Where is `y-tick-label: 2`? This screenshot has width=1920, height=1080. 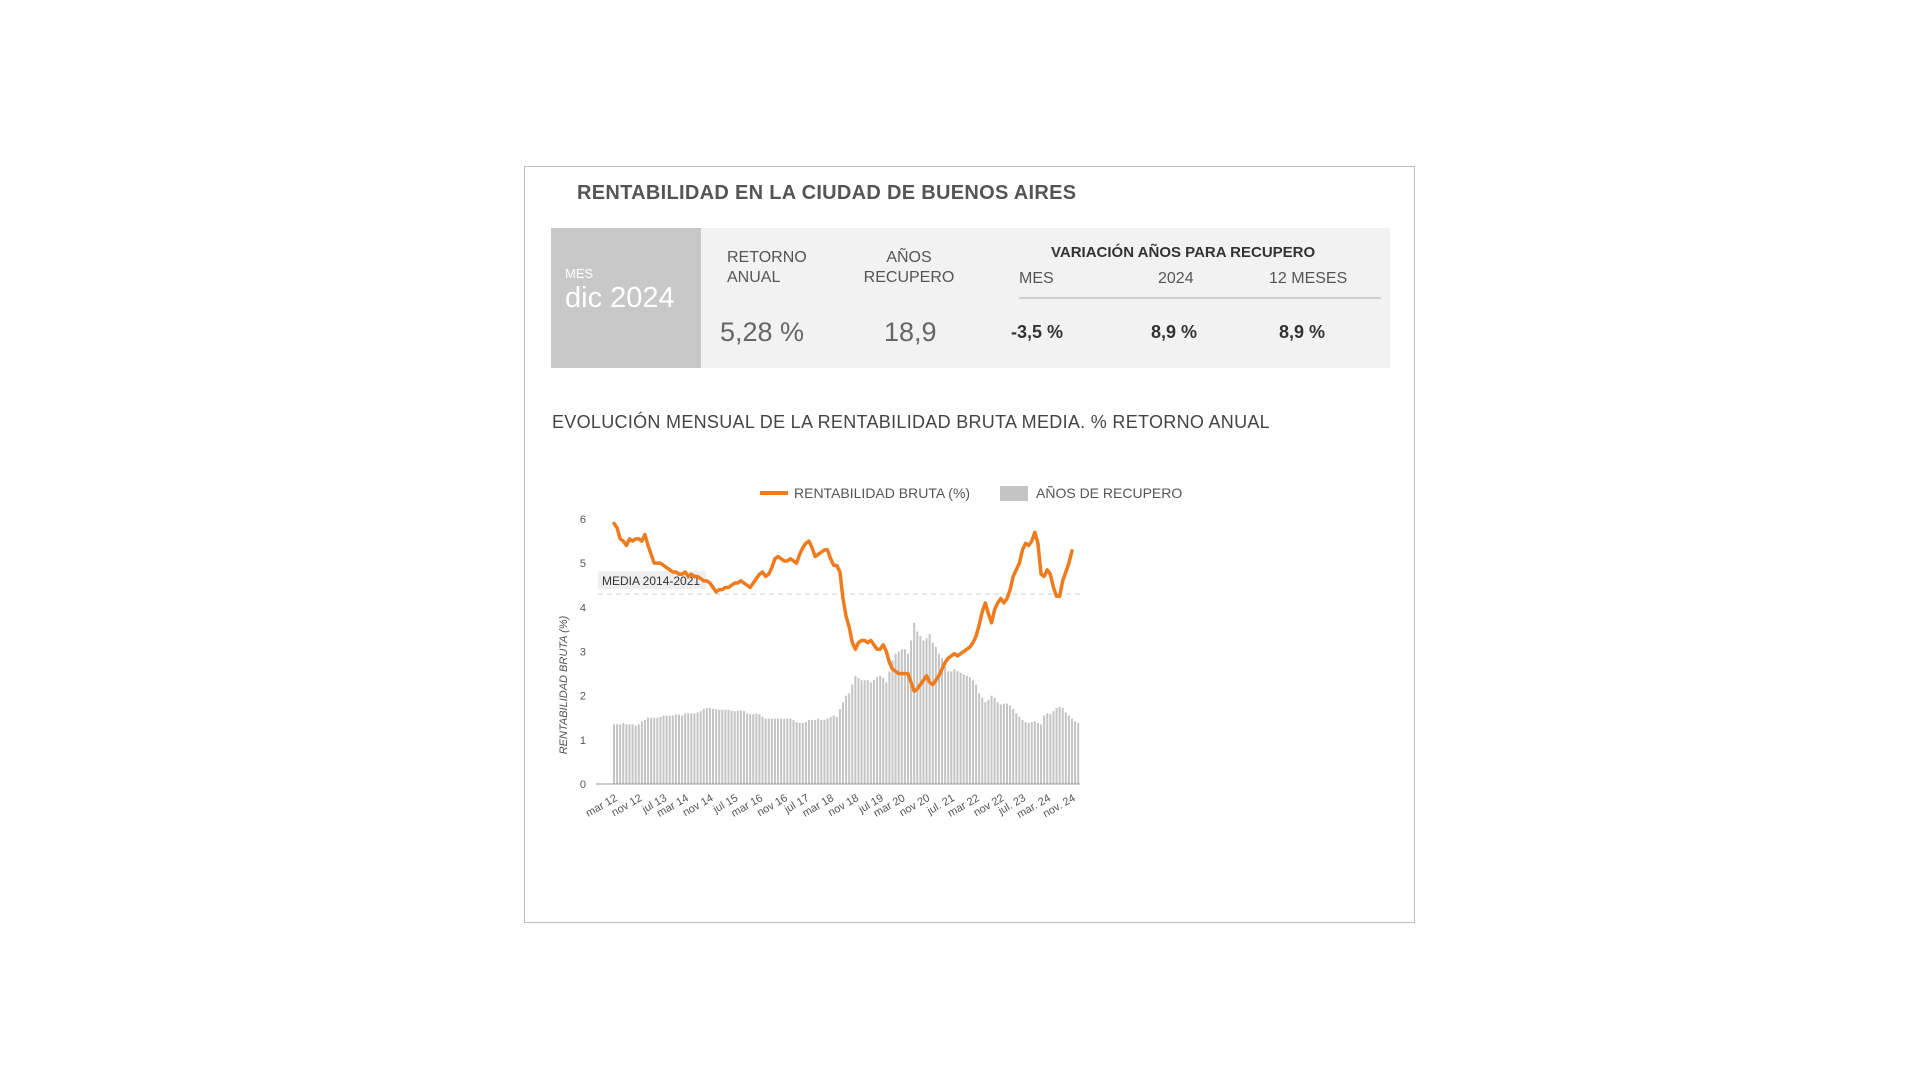 y-tick-label: 2 is located at coordinates (583, 697).